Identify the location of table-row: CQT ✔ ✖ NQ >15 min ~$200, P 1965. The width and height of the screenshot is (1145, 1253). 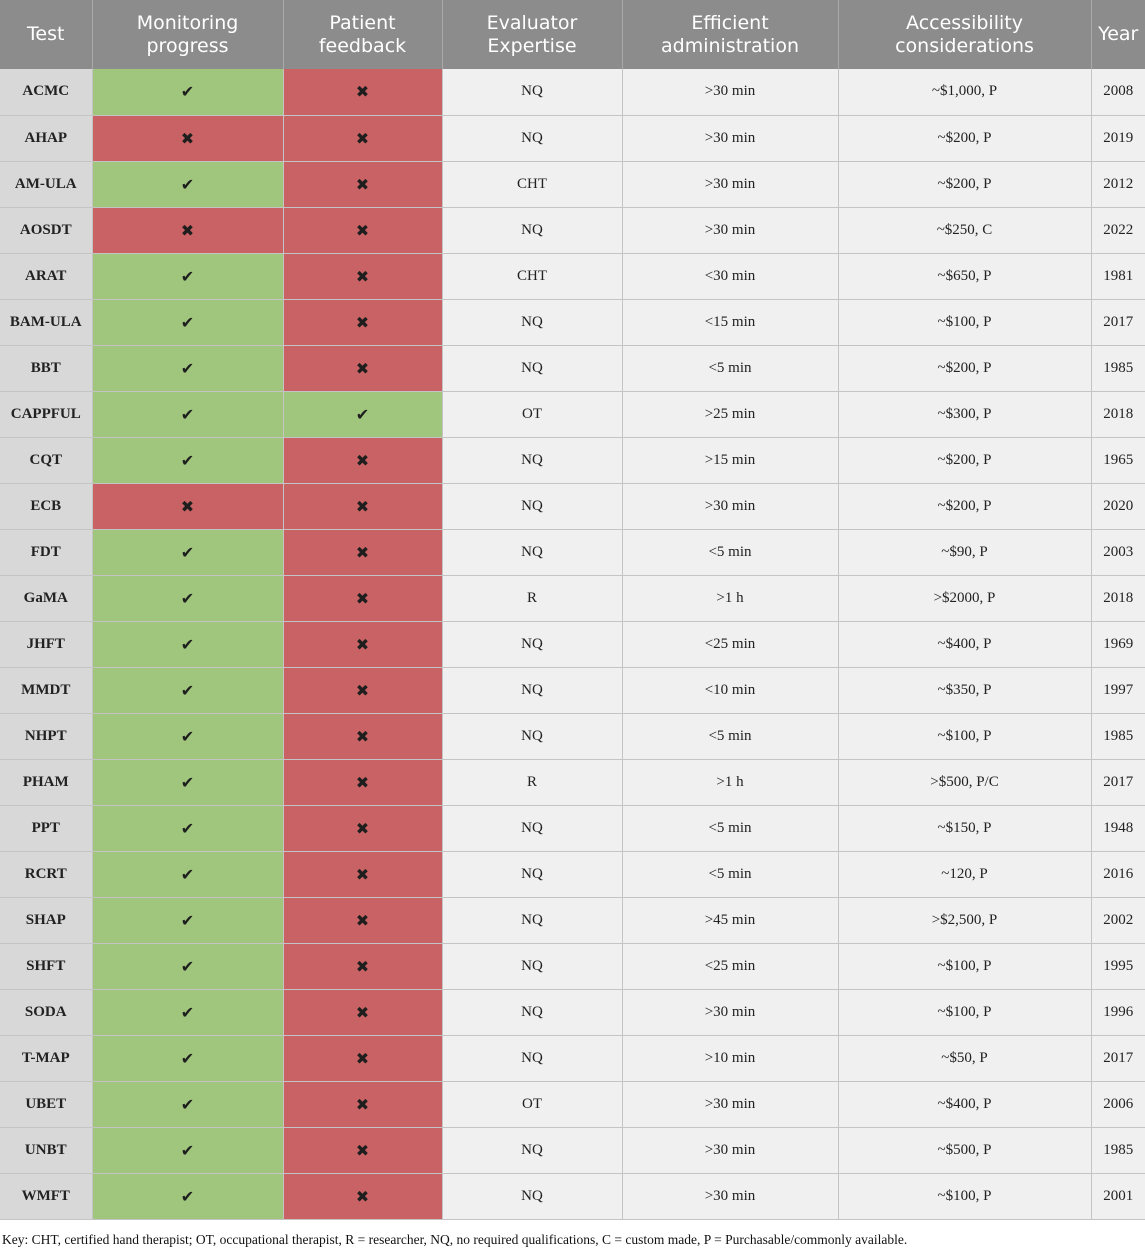
(572, 460).